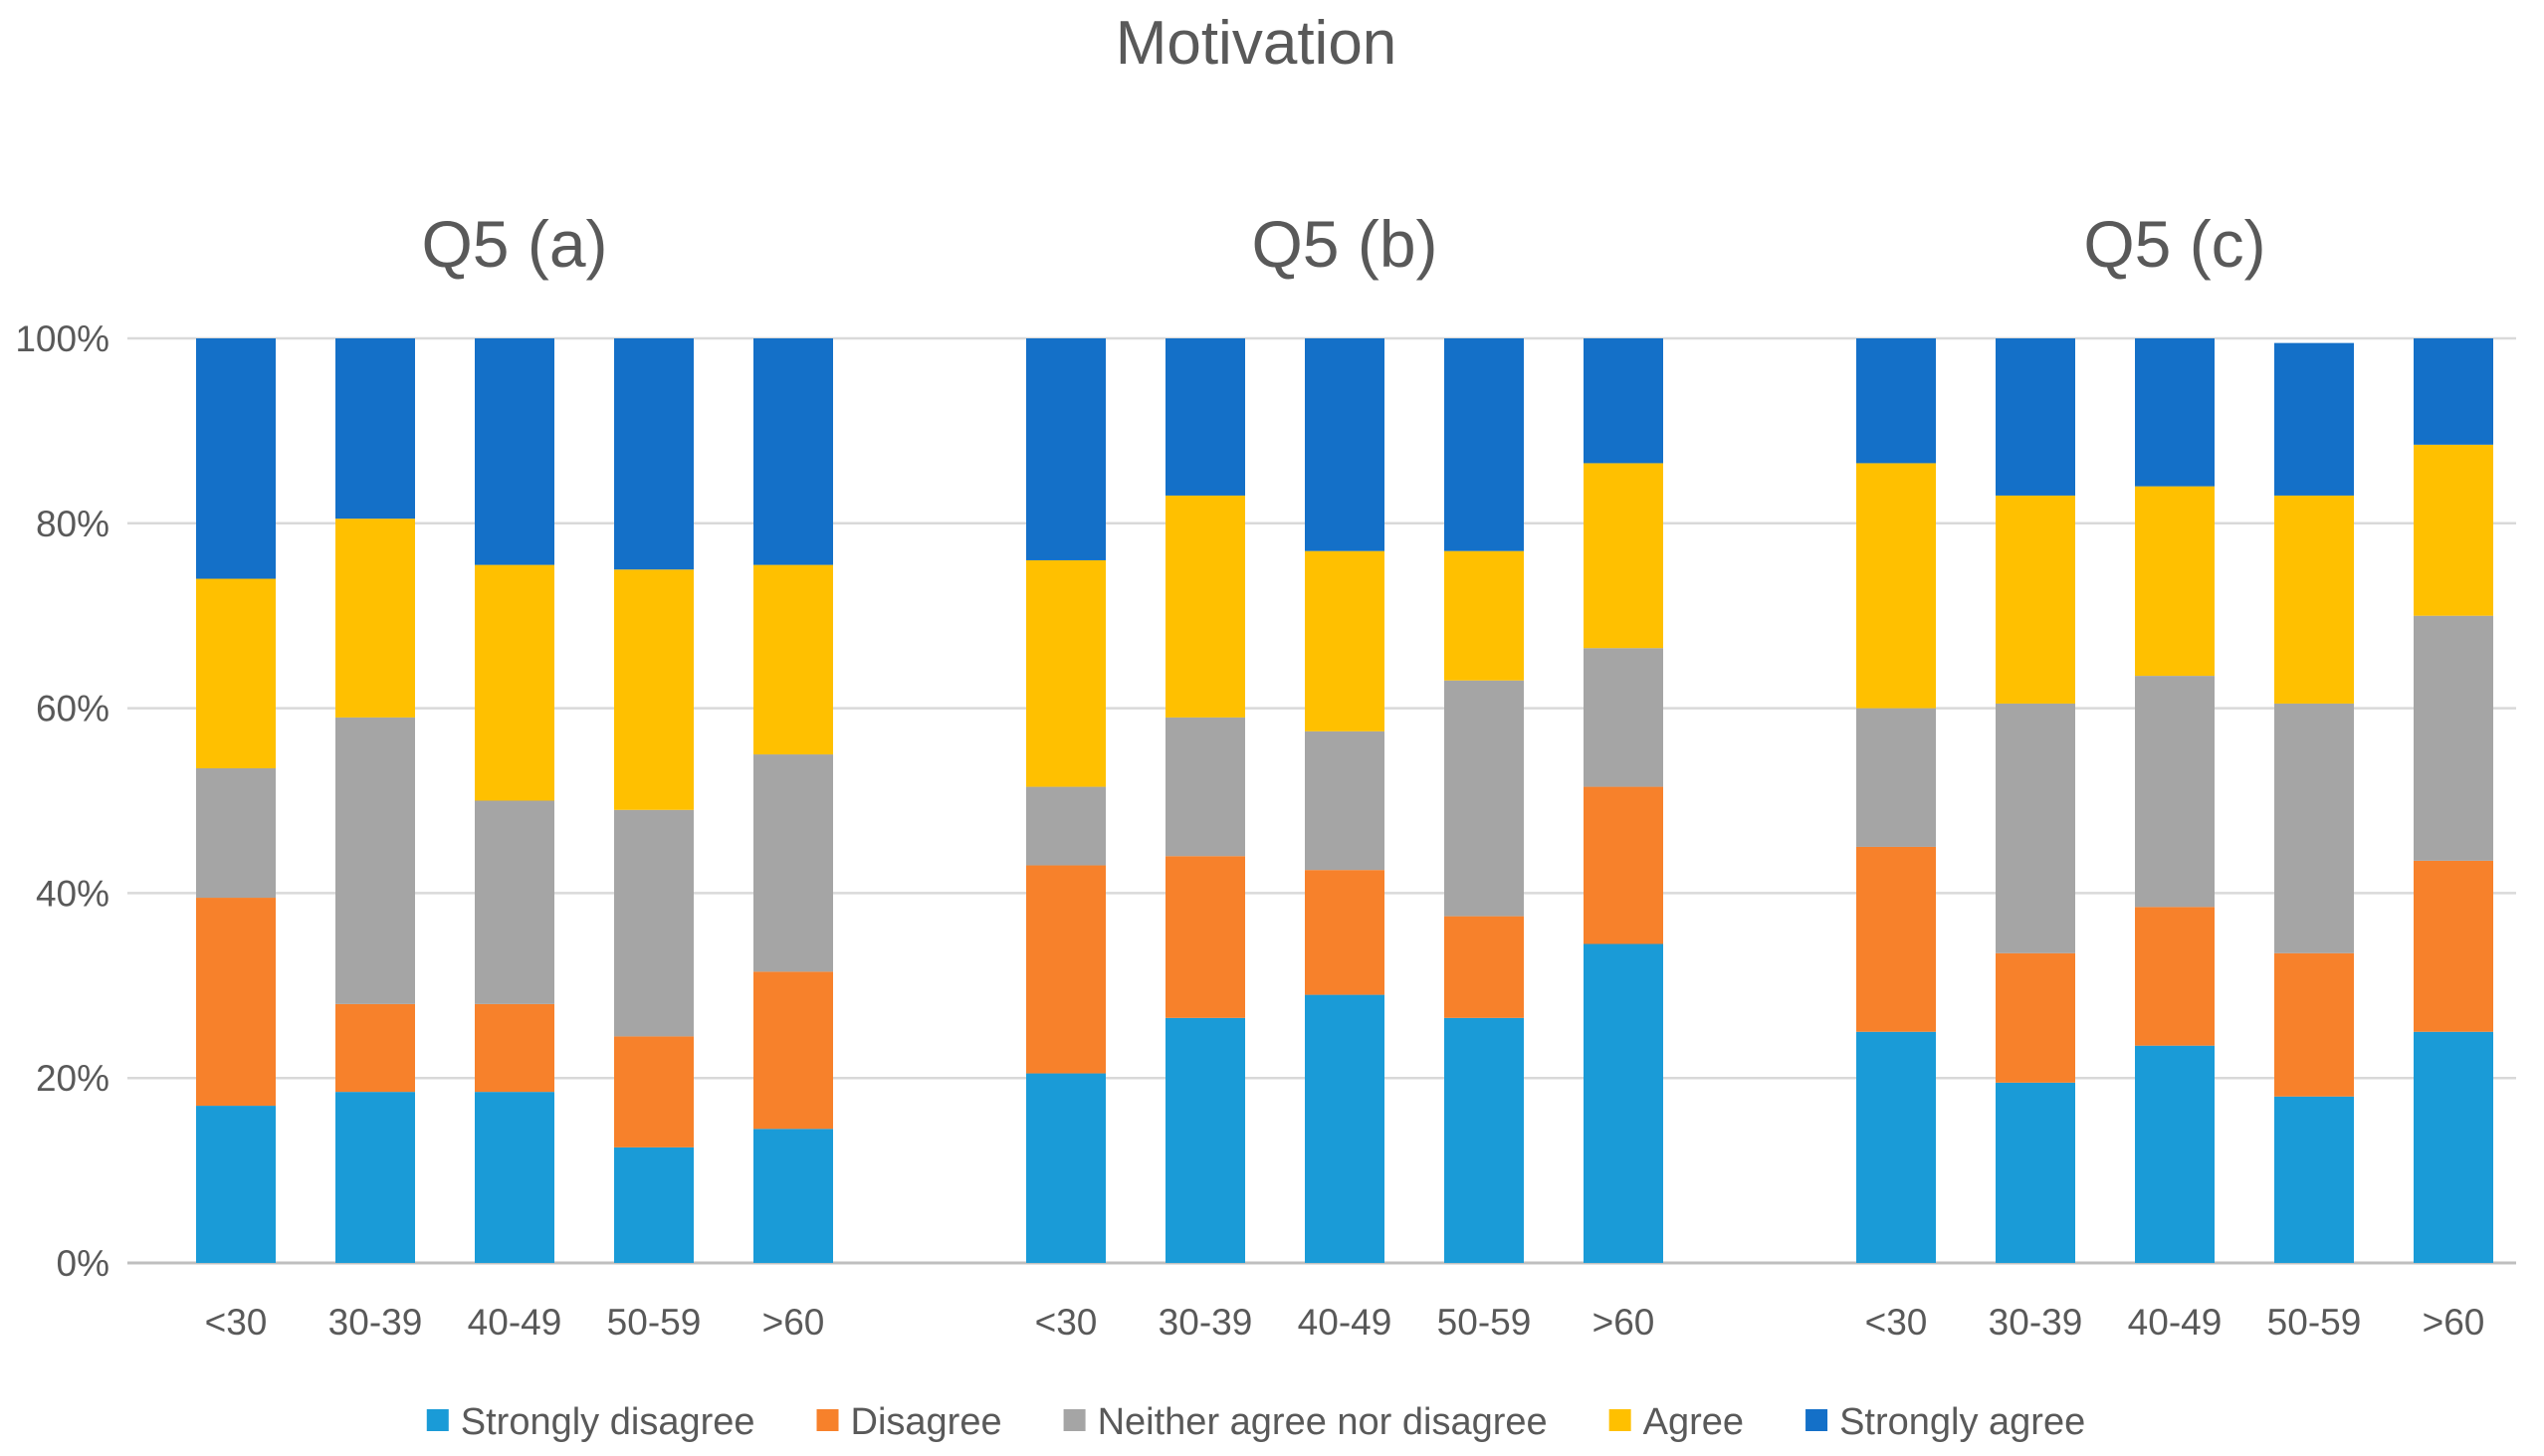 The image size is (2544, 1456). I want to click on legend-label: Strongly disagree, so click(608, 1422).